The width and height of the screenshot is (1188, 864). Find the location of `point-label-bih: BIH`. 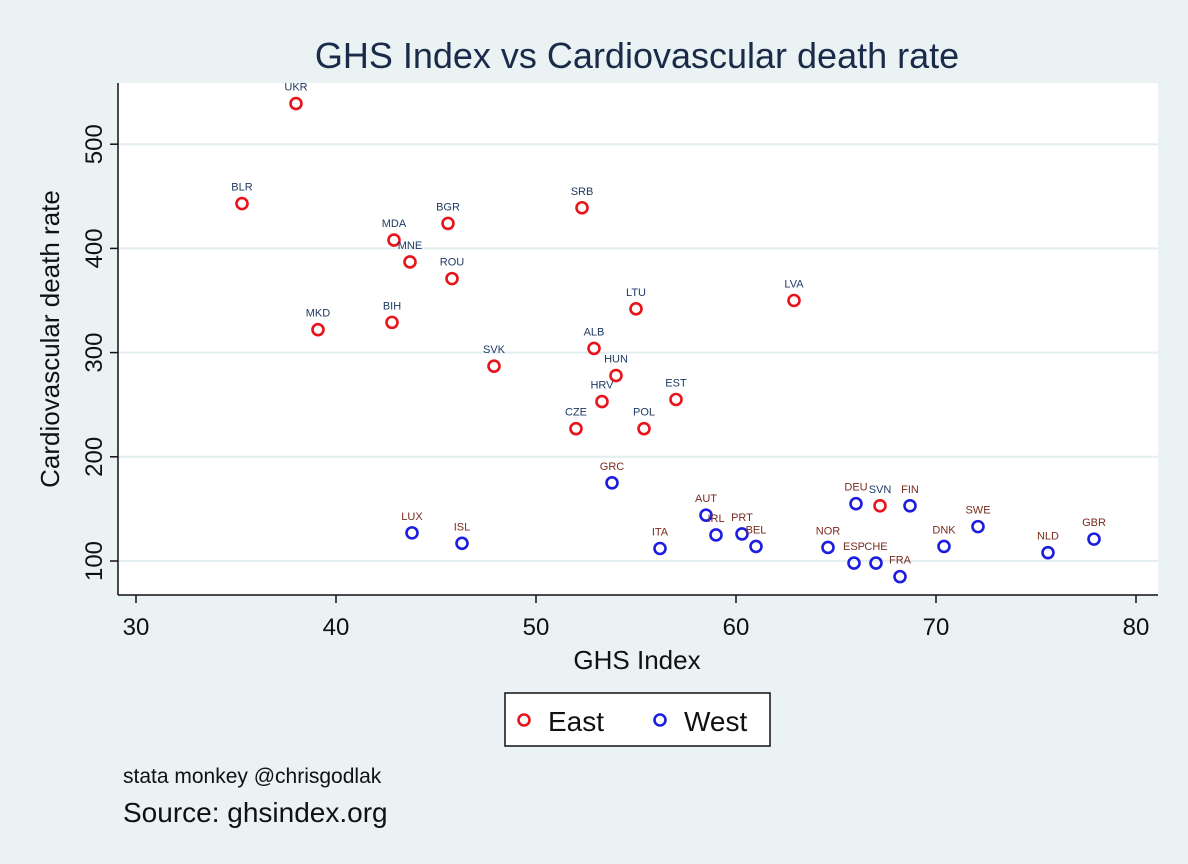

point-label-bih: BIH is located at coordinates (392, 306).